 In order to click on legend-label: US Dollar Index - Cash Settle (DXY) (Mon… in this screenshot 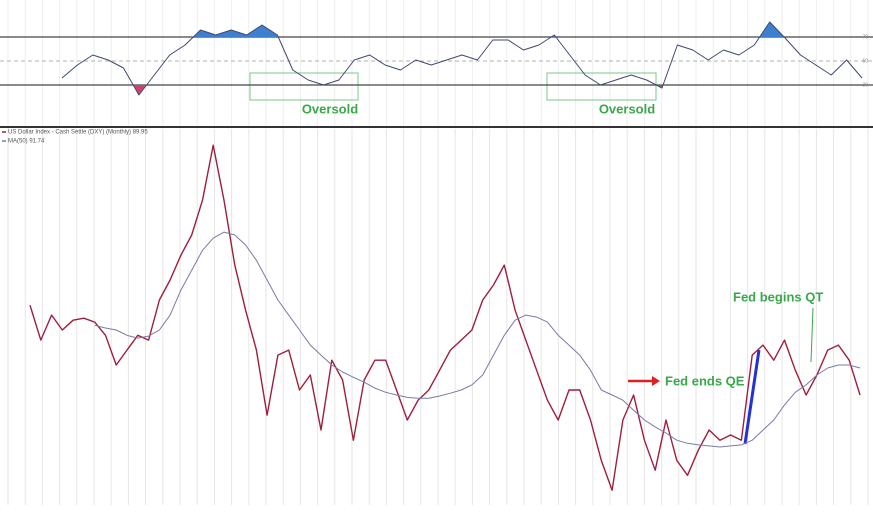, I will do `click(78, 133)`.